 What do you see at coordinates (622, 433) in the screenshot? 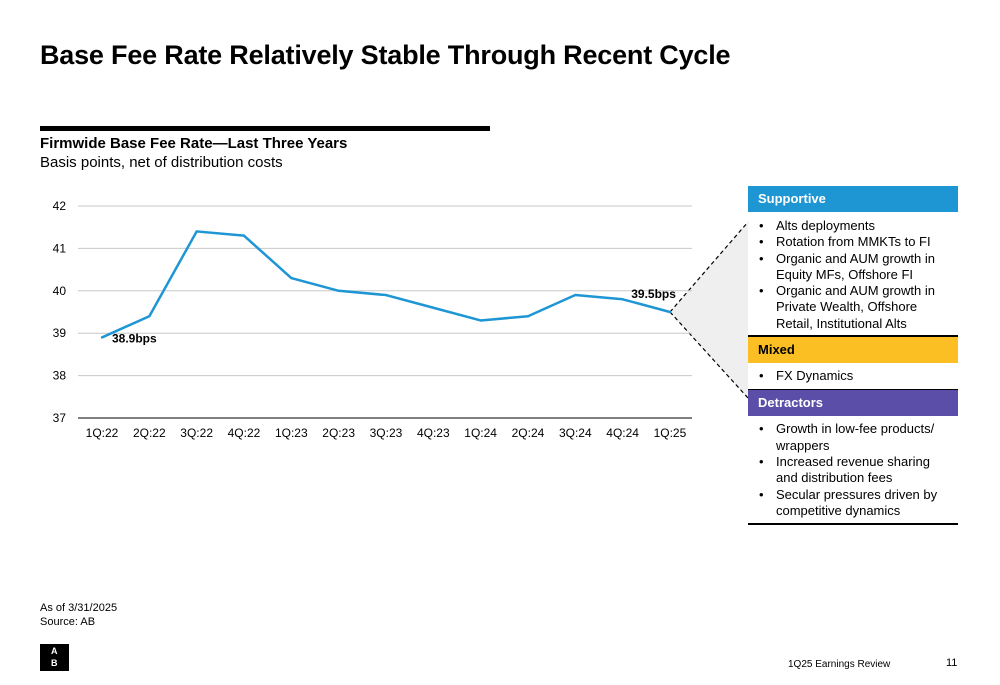
I see `x-tick-label: 4Q:24` at bounding box center [622, 433].